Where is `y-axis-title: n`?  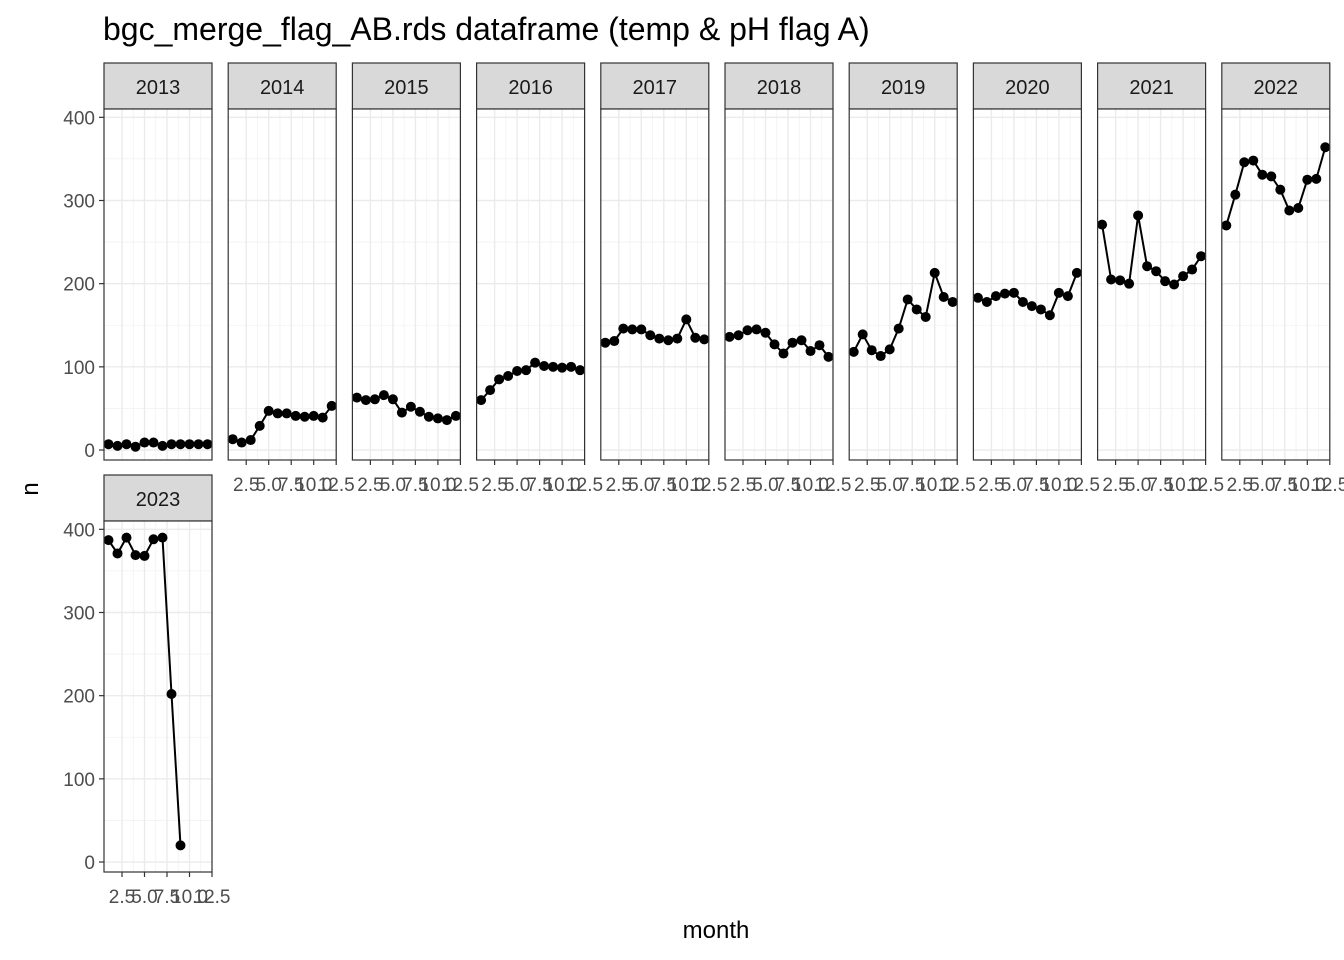
y-axis-title: n is located at coordinates (30, 488).